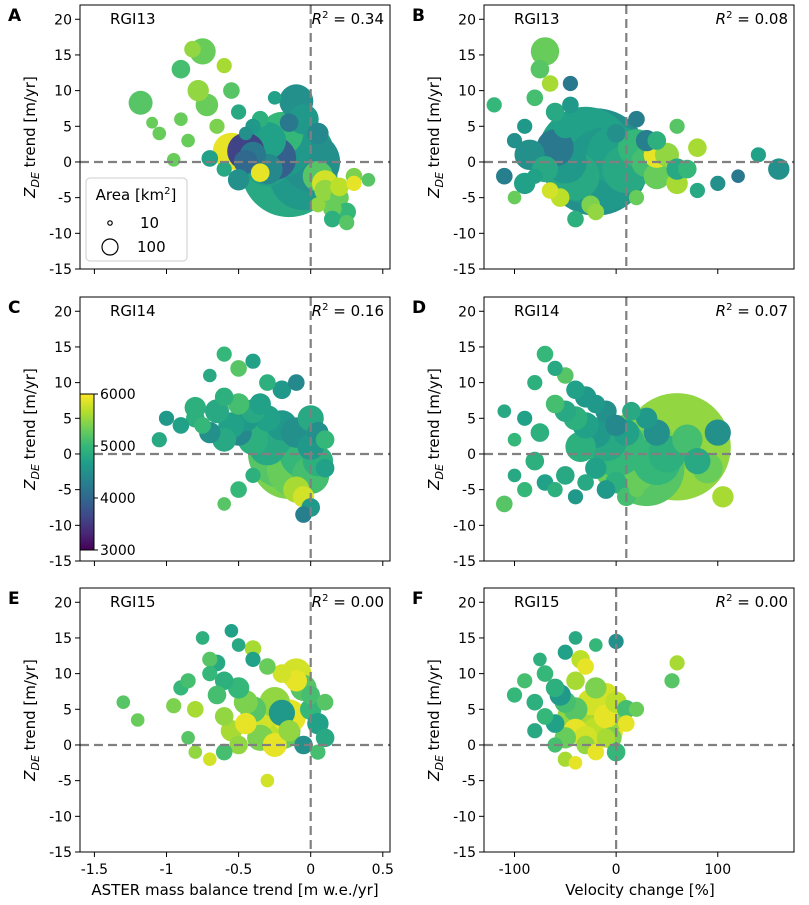 The height and width of the screenshot is (905, 809). I want to click on colorbar-tick-label: 4000, so click(118, 499).